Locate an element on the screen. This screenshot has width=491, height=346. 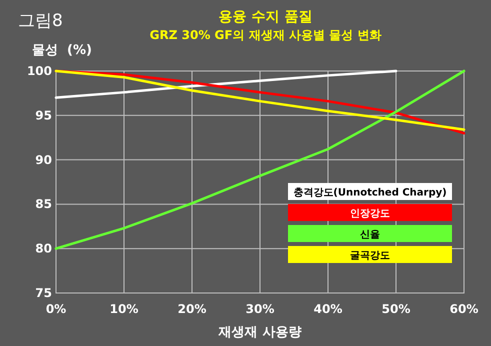
y-tick-label: 90 is located at coordinates (43, 159).